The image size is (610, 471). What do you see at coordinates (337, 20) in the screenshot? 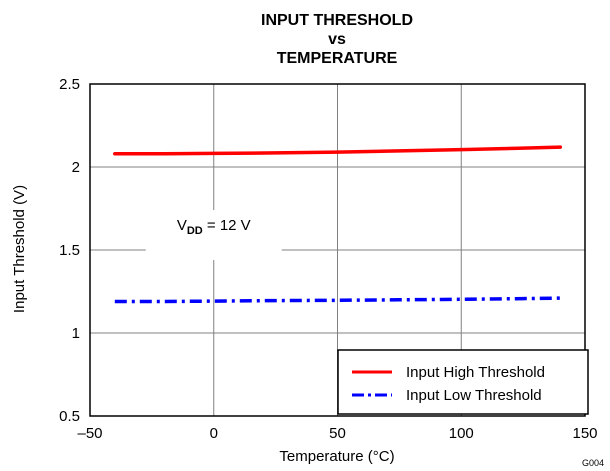
I see `chart-title-line-1: INPUT THRESHOLD` at bounding box center [337, 20].